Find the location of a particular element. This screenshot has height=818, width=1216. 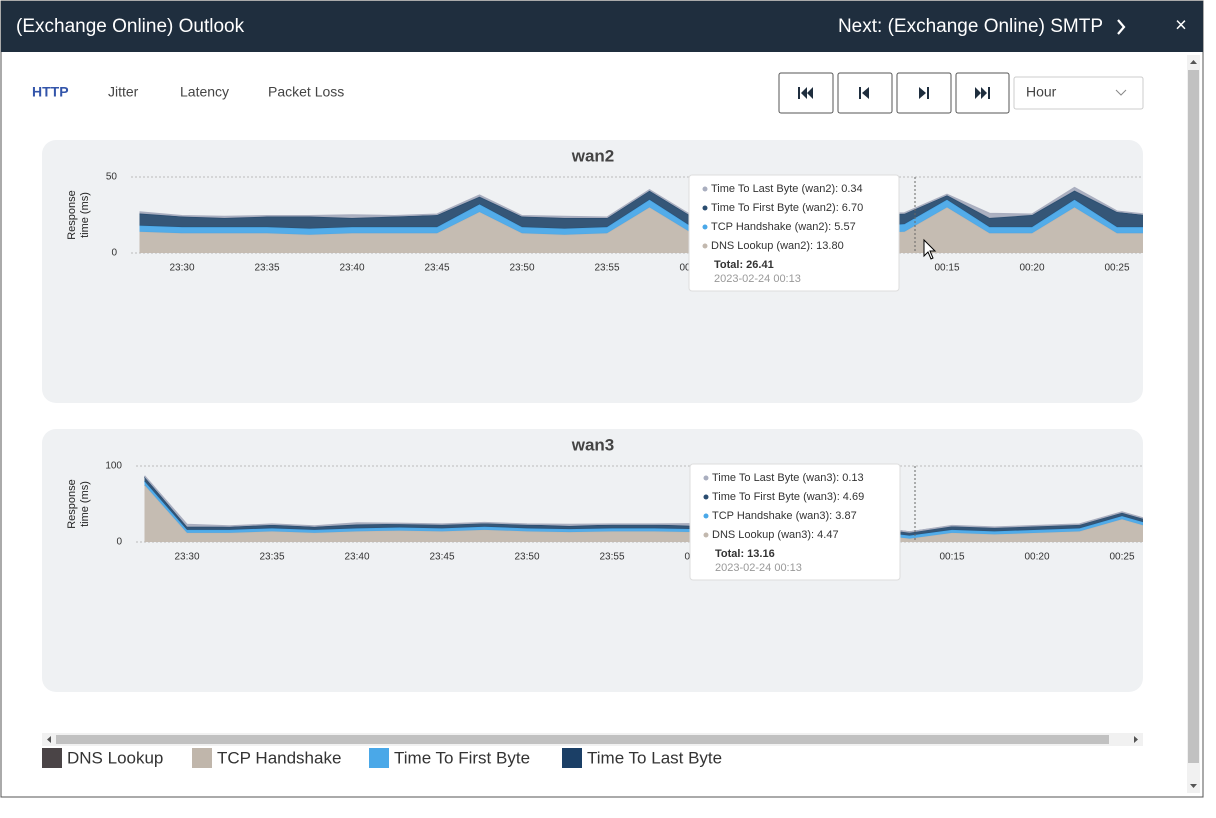

tab: Latency is located at coordinates (204, 92).